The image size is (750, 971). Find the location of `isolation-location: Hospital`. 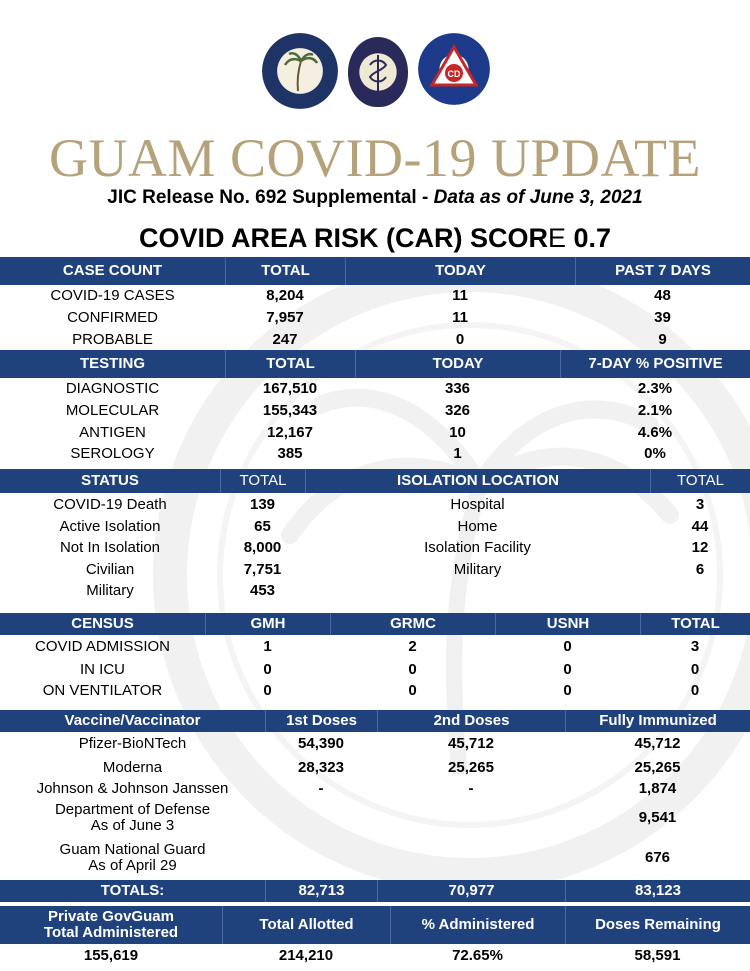

isolation-location: Hospital is located at coordinates (477, 504).